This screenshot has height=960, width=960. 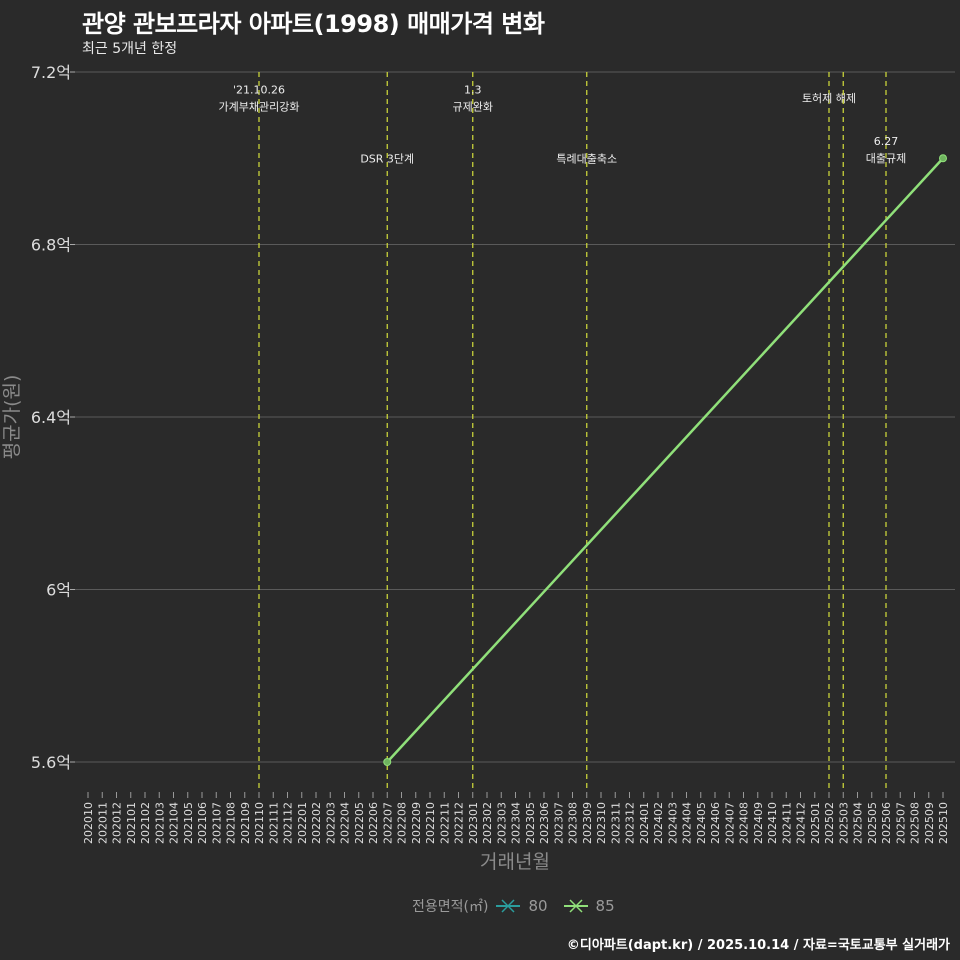 I want to click on event-label: 토허제 해제, so click(x=829, y=98).